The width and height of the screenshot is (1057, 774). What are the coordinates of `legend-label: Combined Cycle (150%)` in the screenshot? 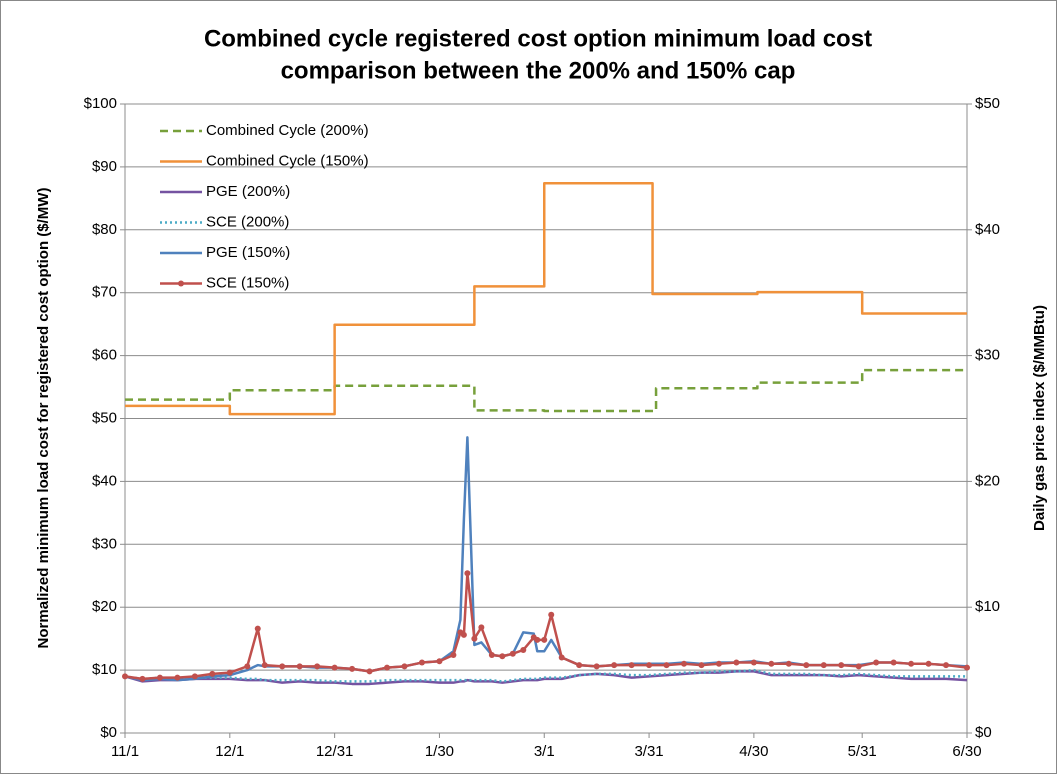 It's located at (287, 160).